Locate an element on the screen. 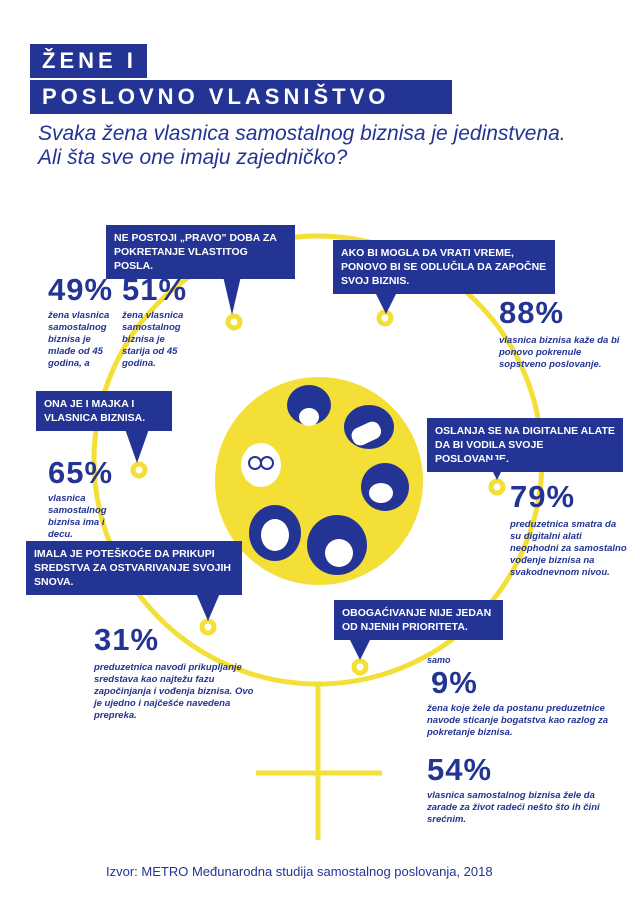  stat-31-value: 31% is located at coordinates (127, 639).